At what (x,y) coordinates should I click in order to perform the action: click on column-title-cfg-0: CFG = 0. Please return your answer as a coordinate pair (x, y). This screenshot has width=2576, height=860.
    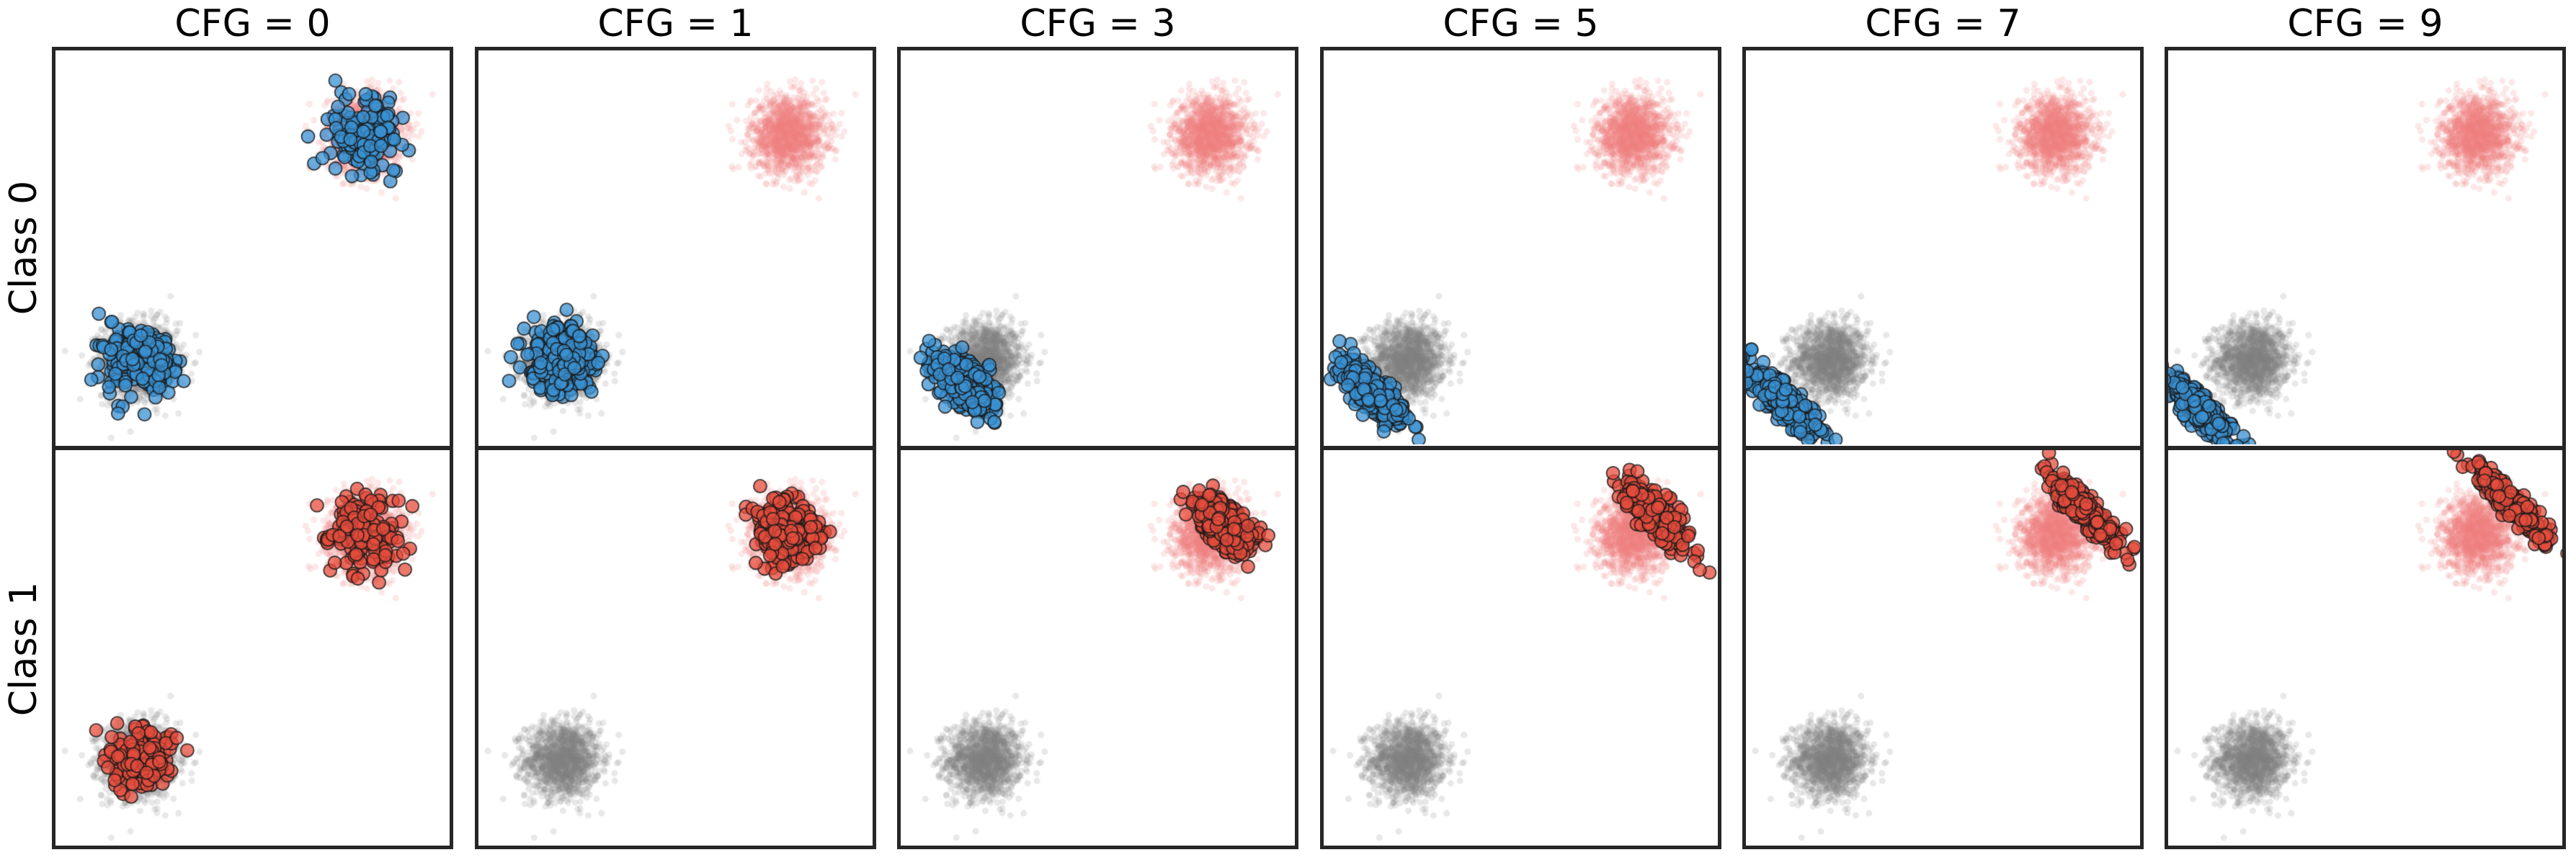
    Looking at the image, I should click on (252, 23).